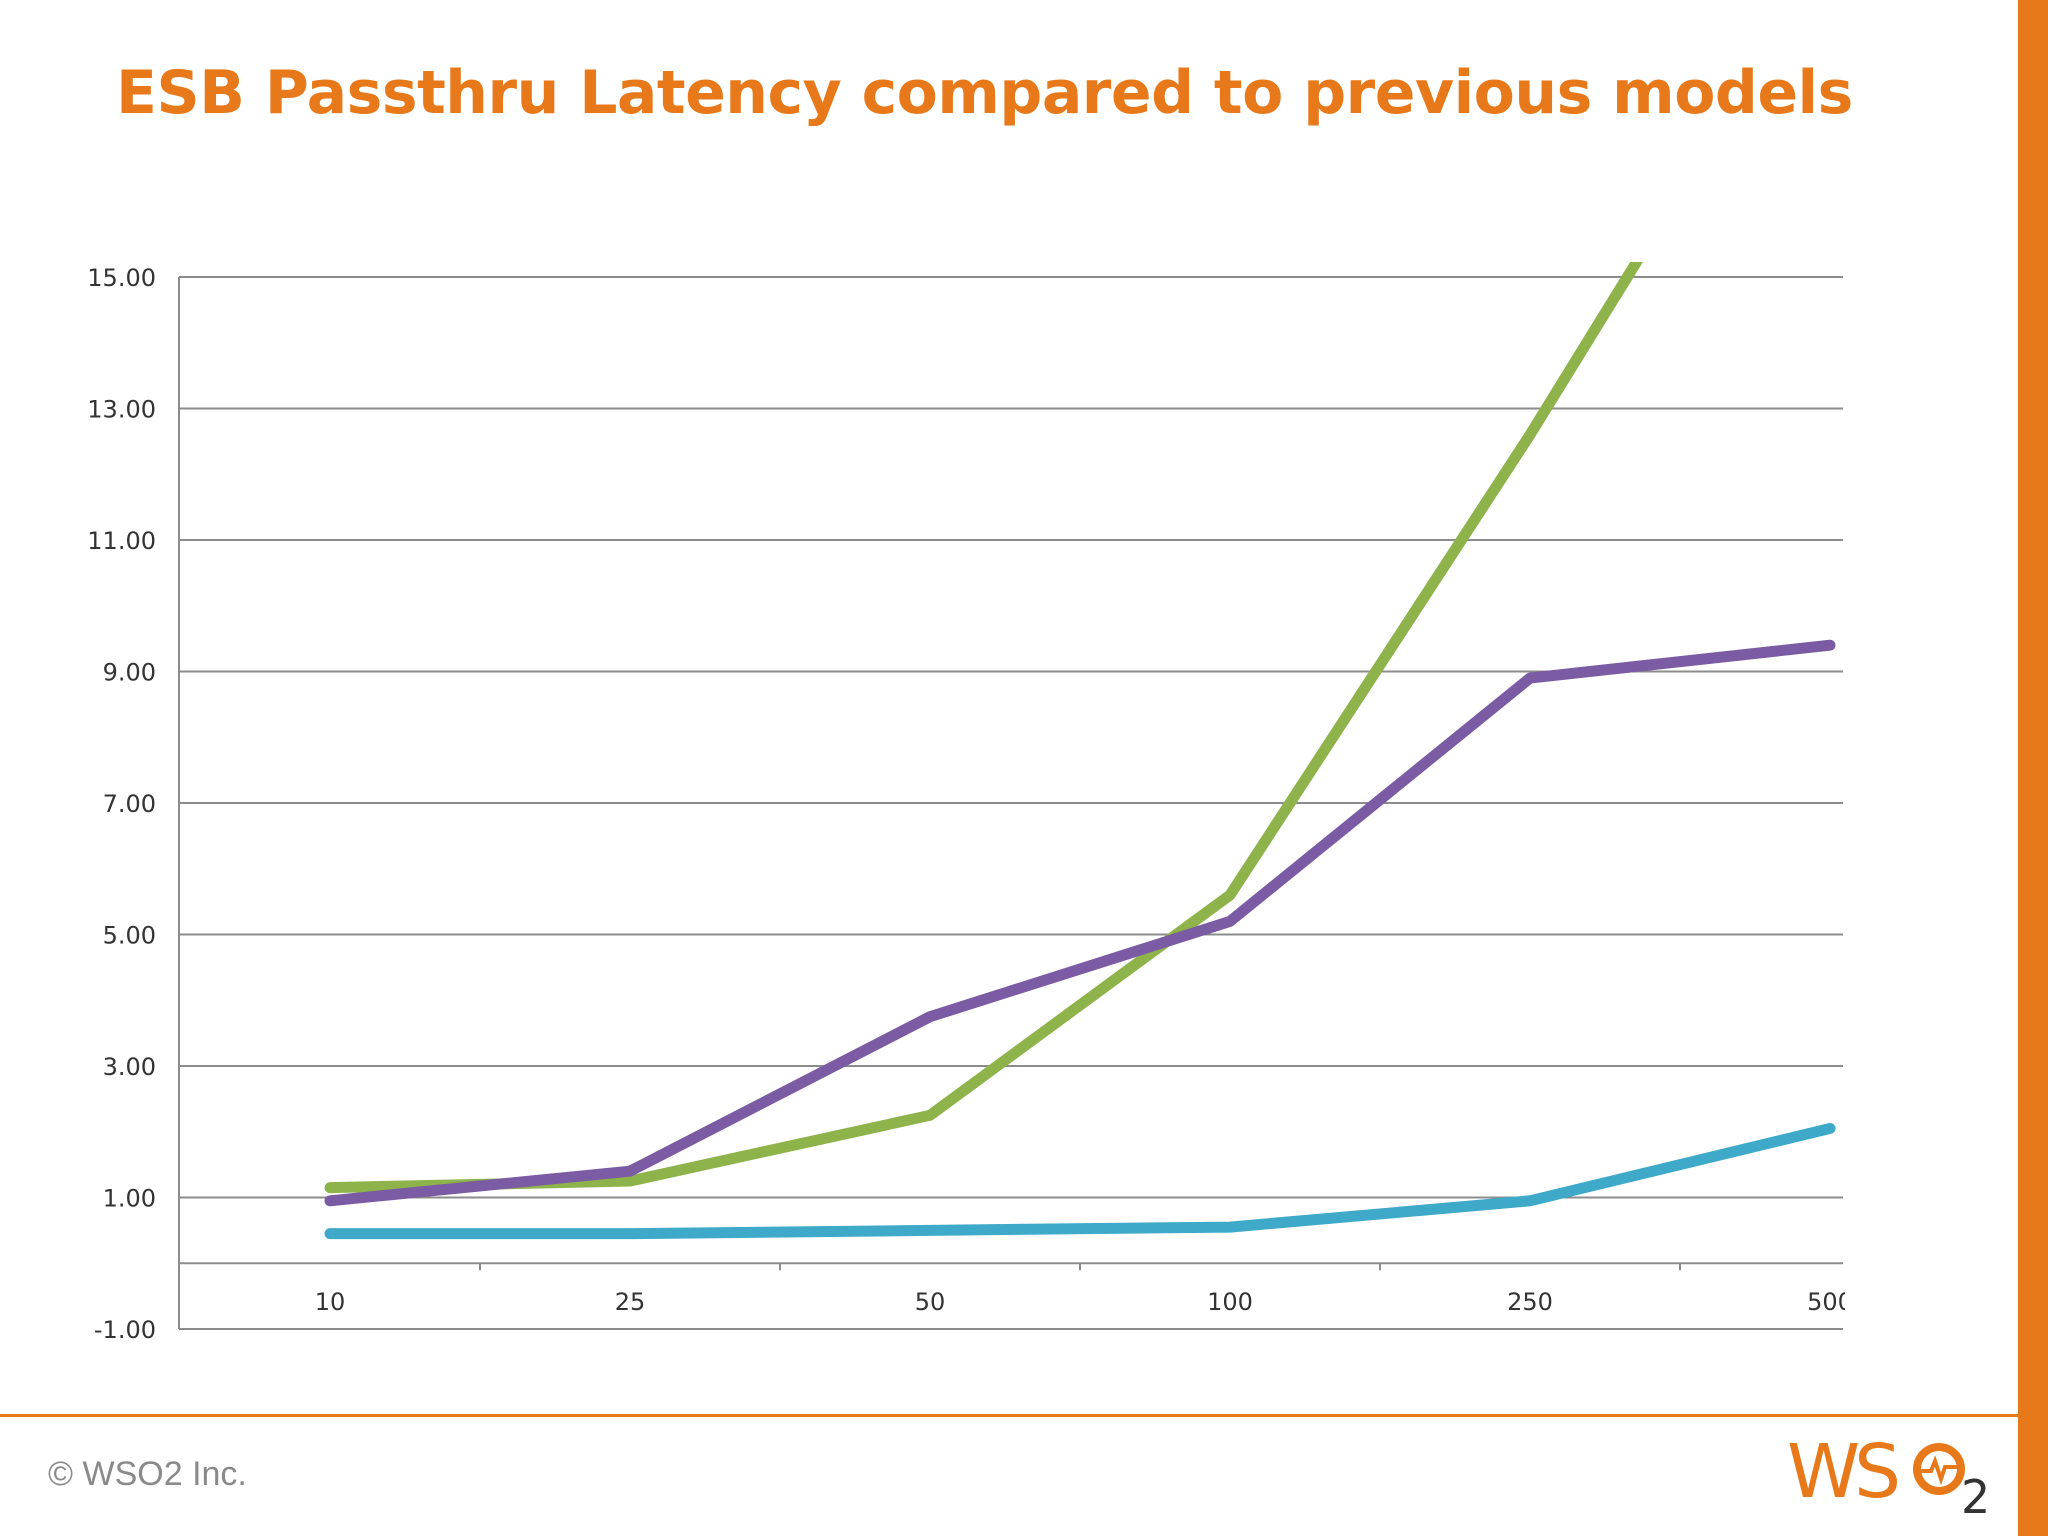 The height and width of the screenshot is (1536, 2048). Describe the element at coordinates (147, 1474) in the screenshot. I see `copyright-text: © WSO2 Inc.` at that location.